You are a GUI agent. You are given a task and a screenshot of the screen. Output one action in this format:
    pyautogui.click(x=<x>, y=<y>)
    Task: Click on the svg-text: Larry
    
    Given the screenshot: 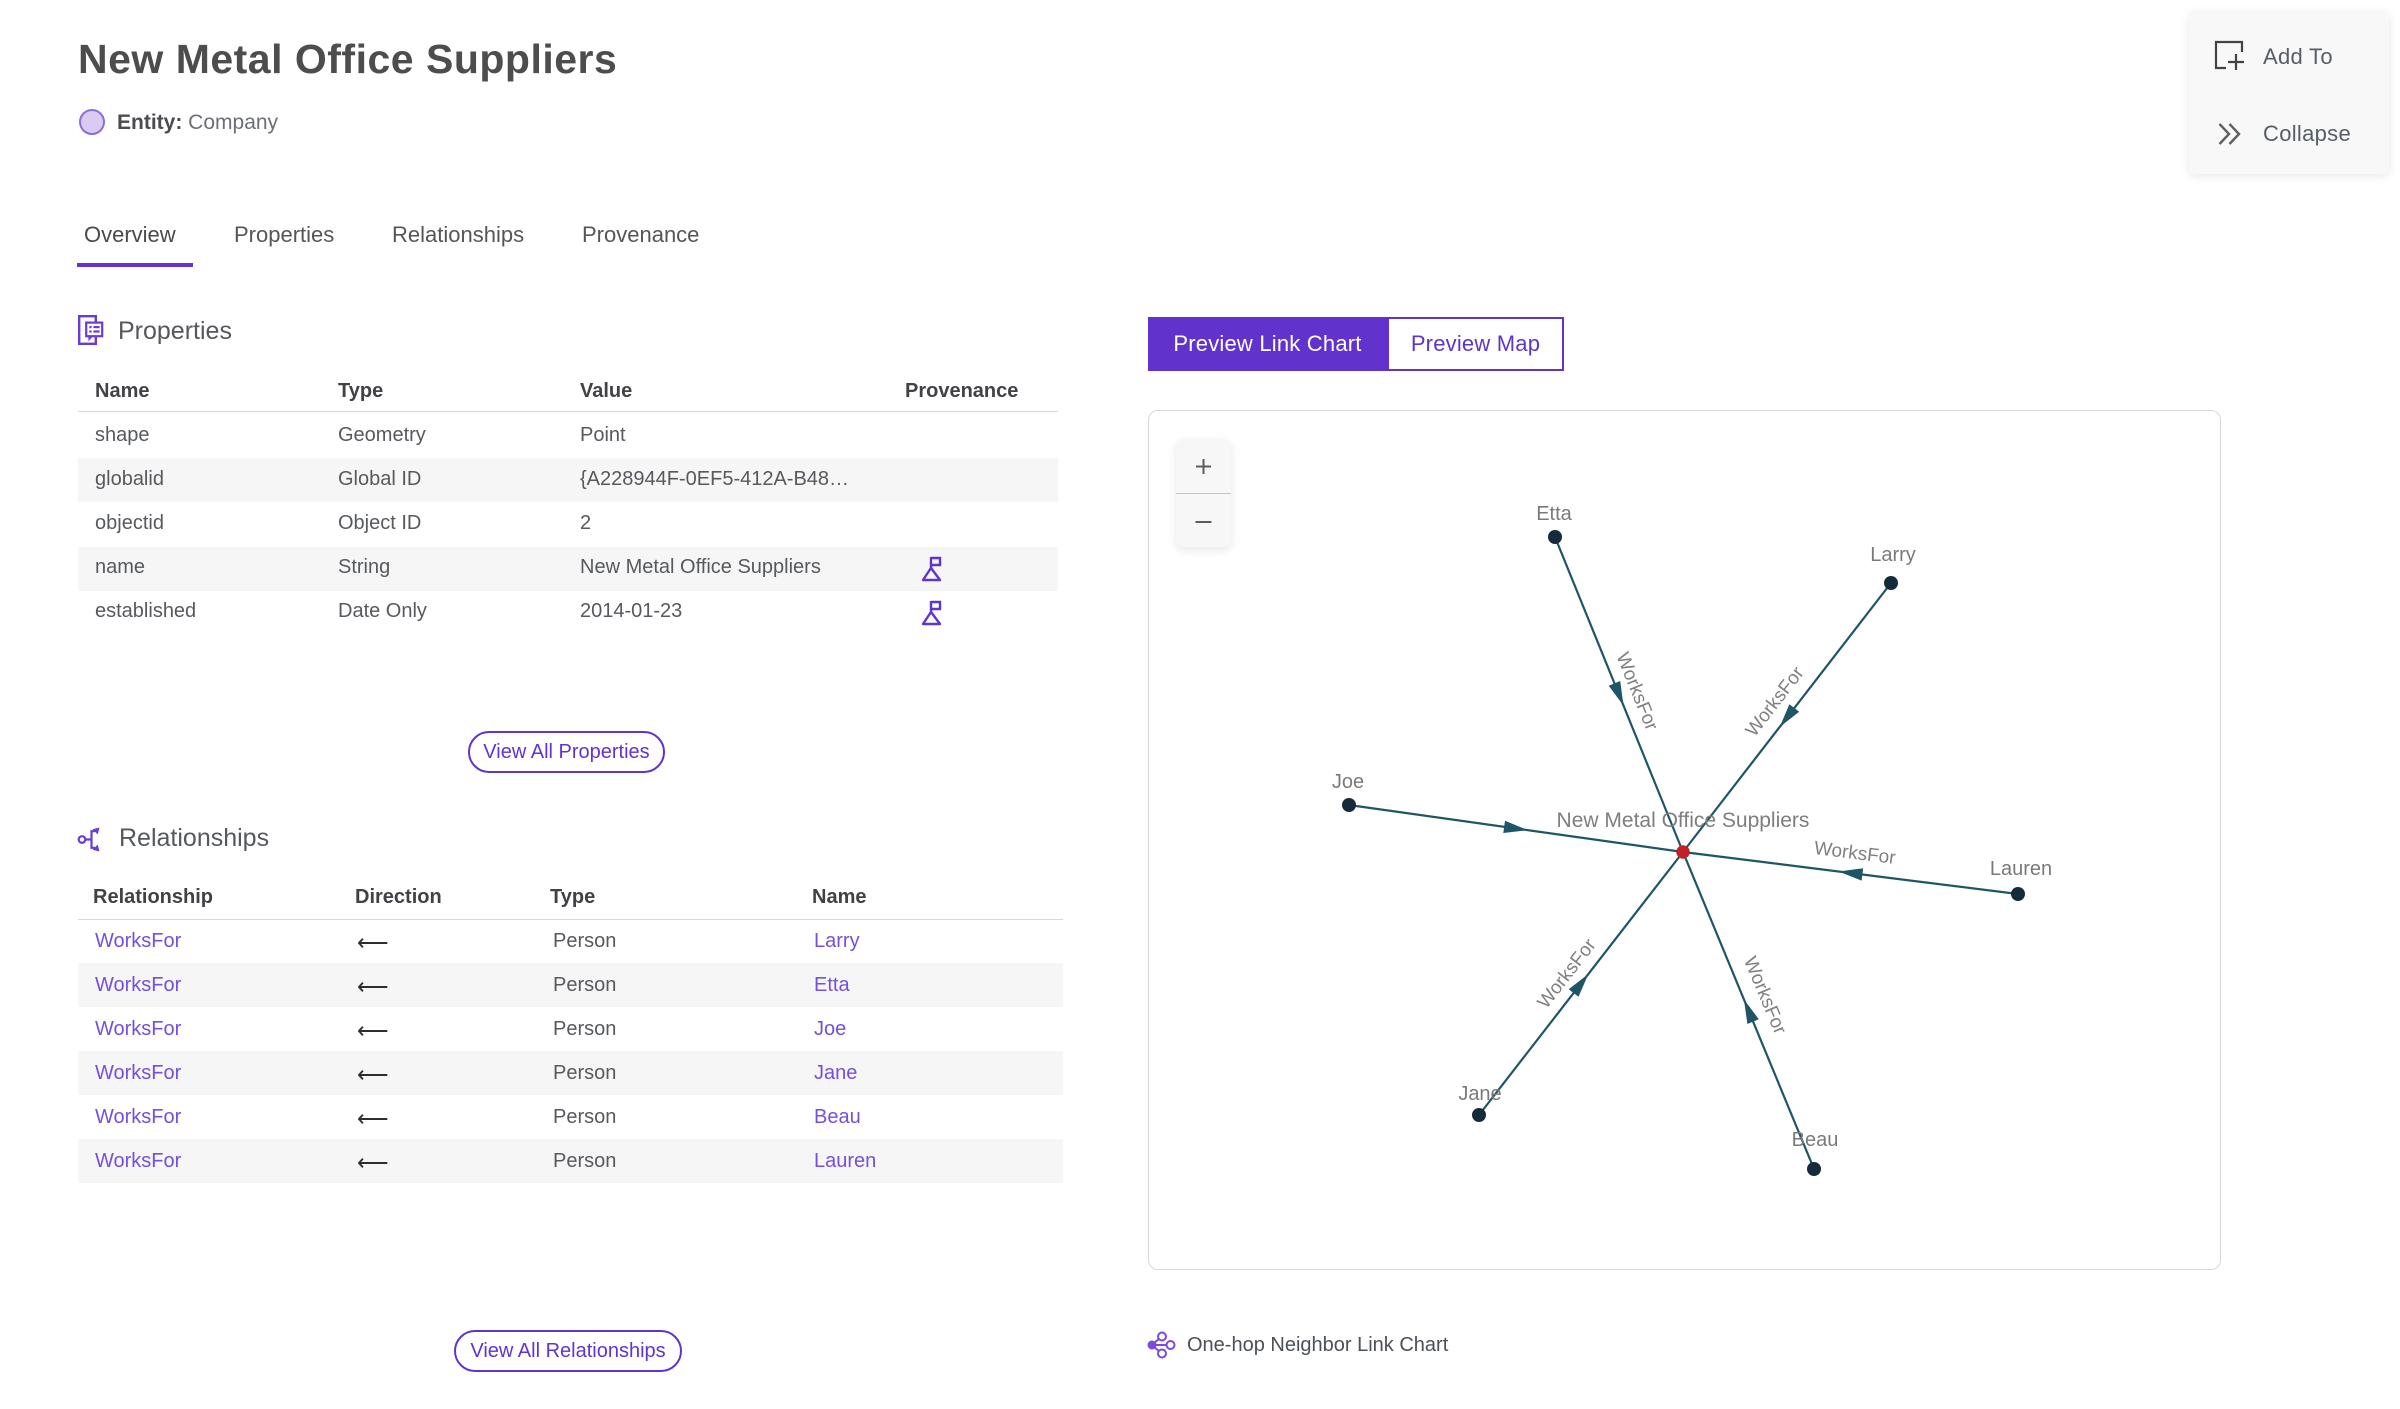 What is the action you would take?
    pyautogui.click(x=1893, y=555)
    